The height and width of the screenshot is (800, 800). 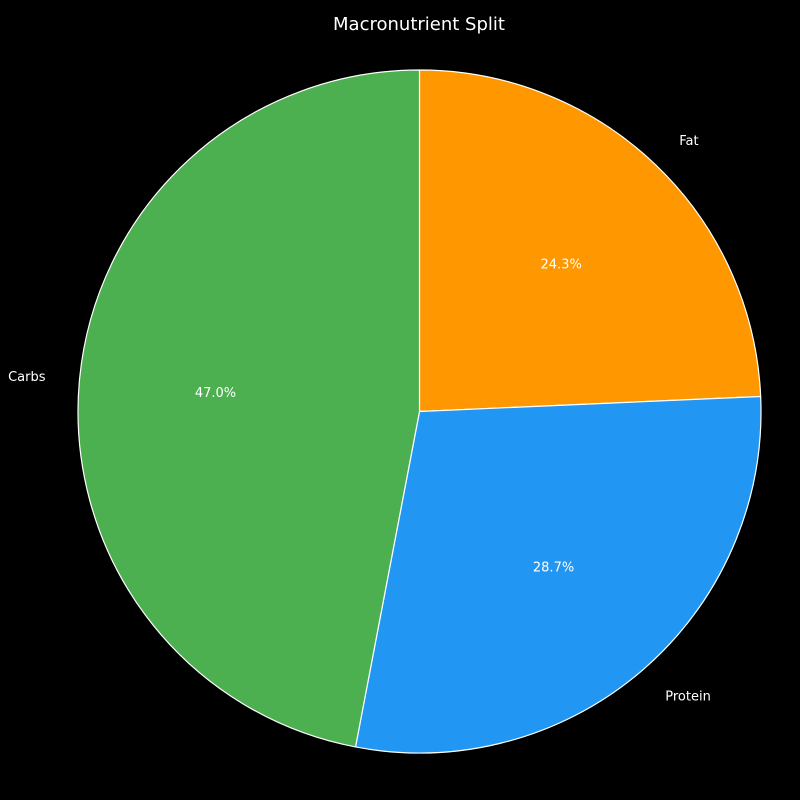 What do you see at coordinates (688, 697) in the screenshot?
I see `pie-category-label-protein: Protein` at bounding box center [688, 697].